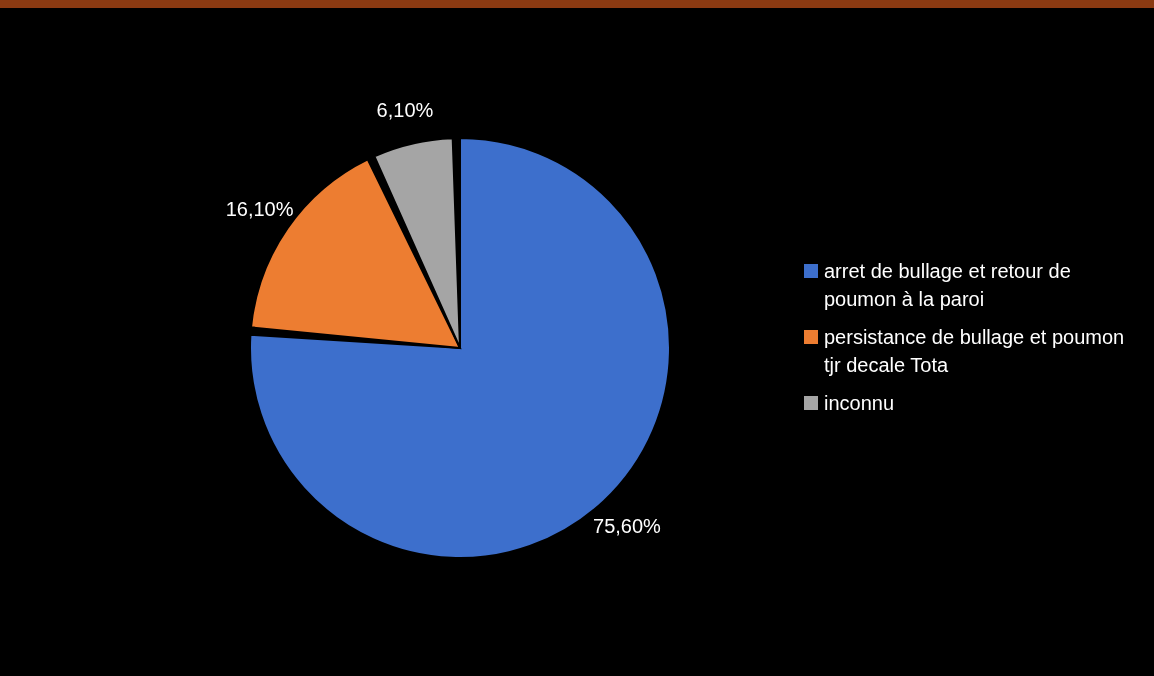  What do you see at coordinates (859, 403) in the screenshot?
I see `legend-label: inconnu` at bounding box center [859, 403].